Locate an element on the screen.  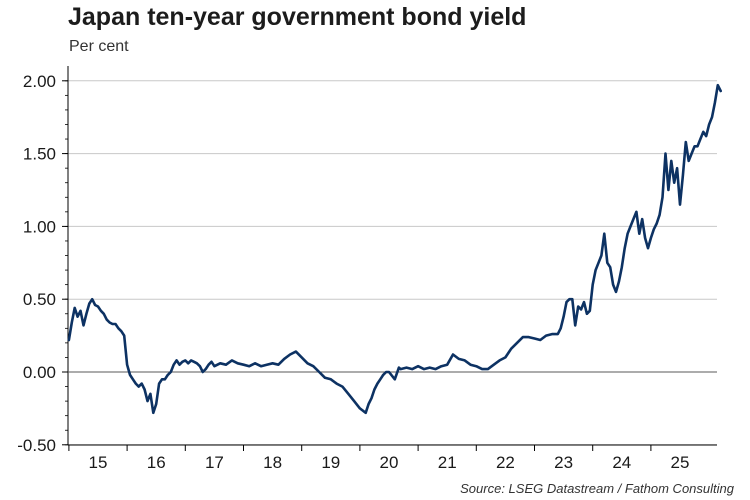
x-tick-label: 15 is located at coordinates (98, 462).